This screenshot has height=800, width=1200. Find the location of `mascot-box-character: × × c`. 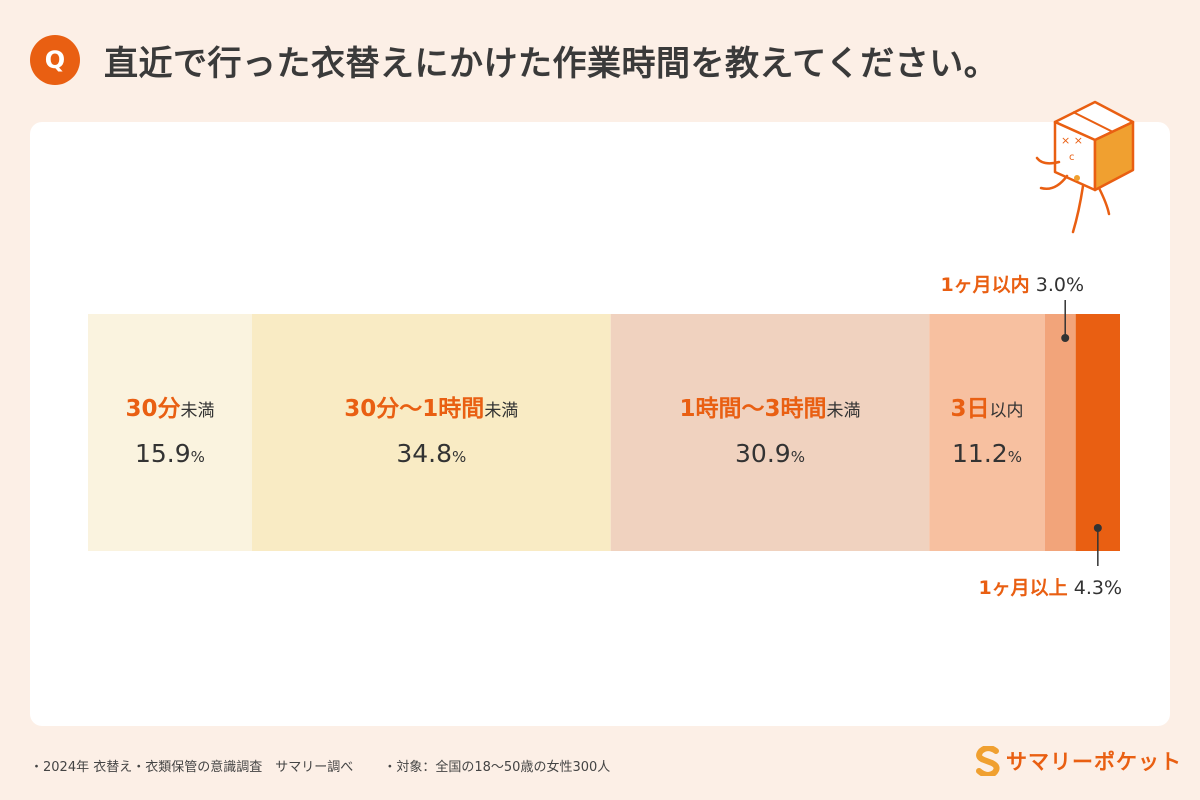

mascot-box-character: × × c is located at coordinates (1085, 167).